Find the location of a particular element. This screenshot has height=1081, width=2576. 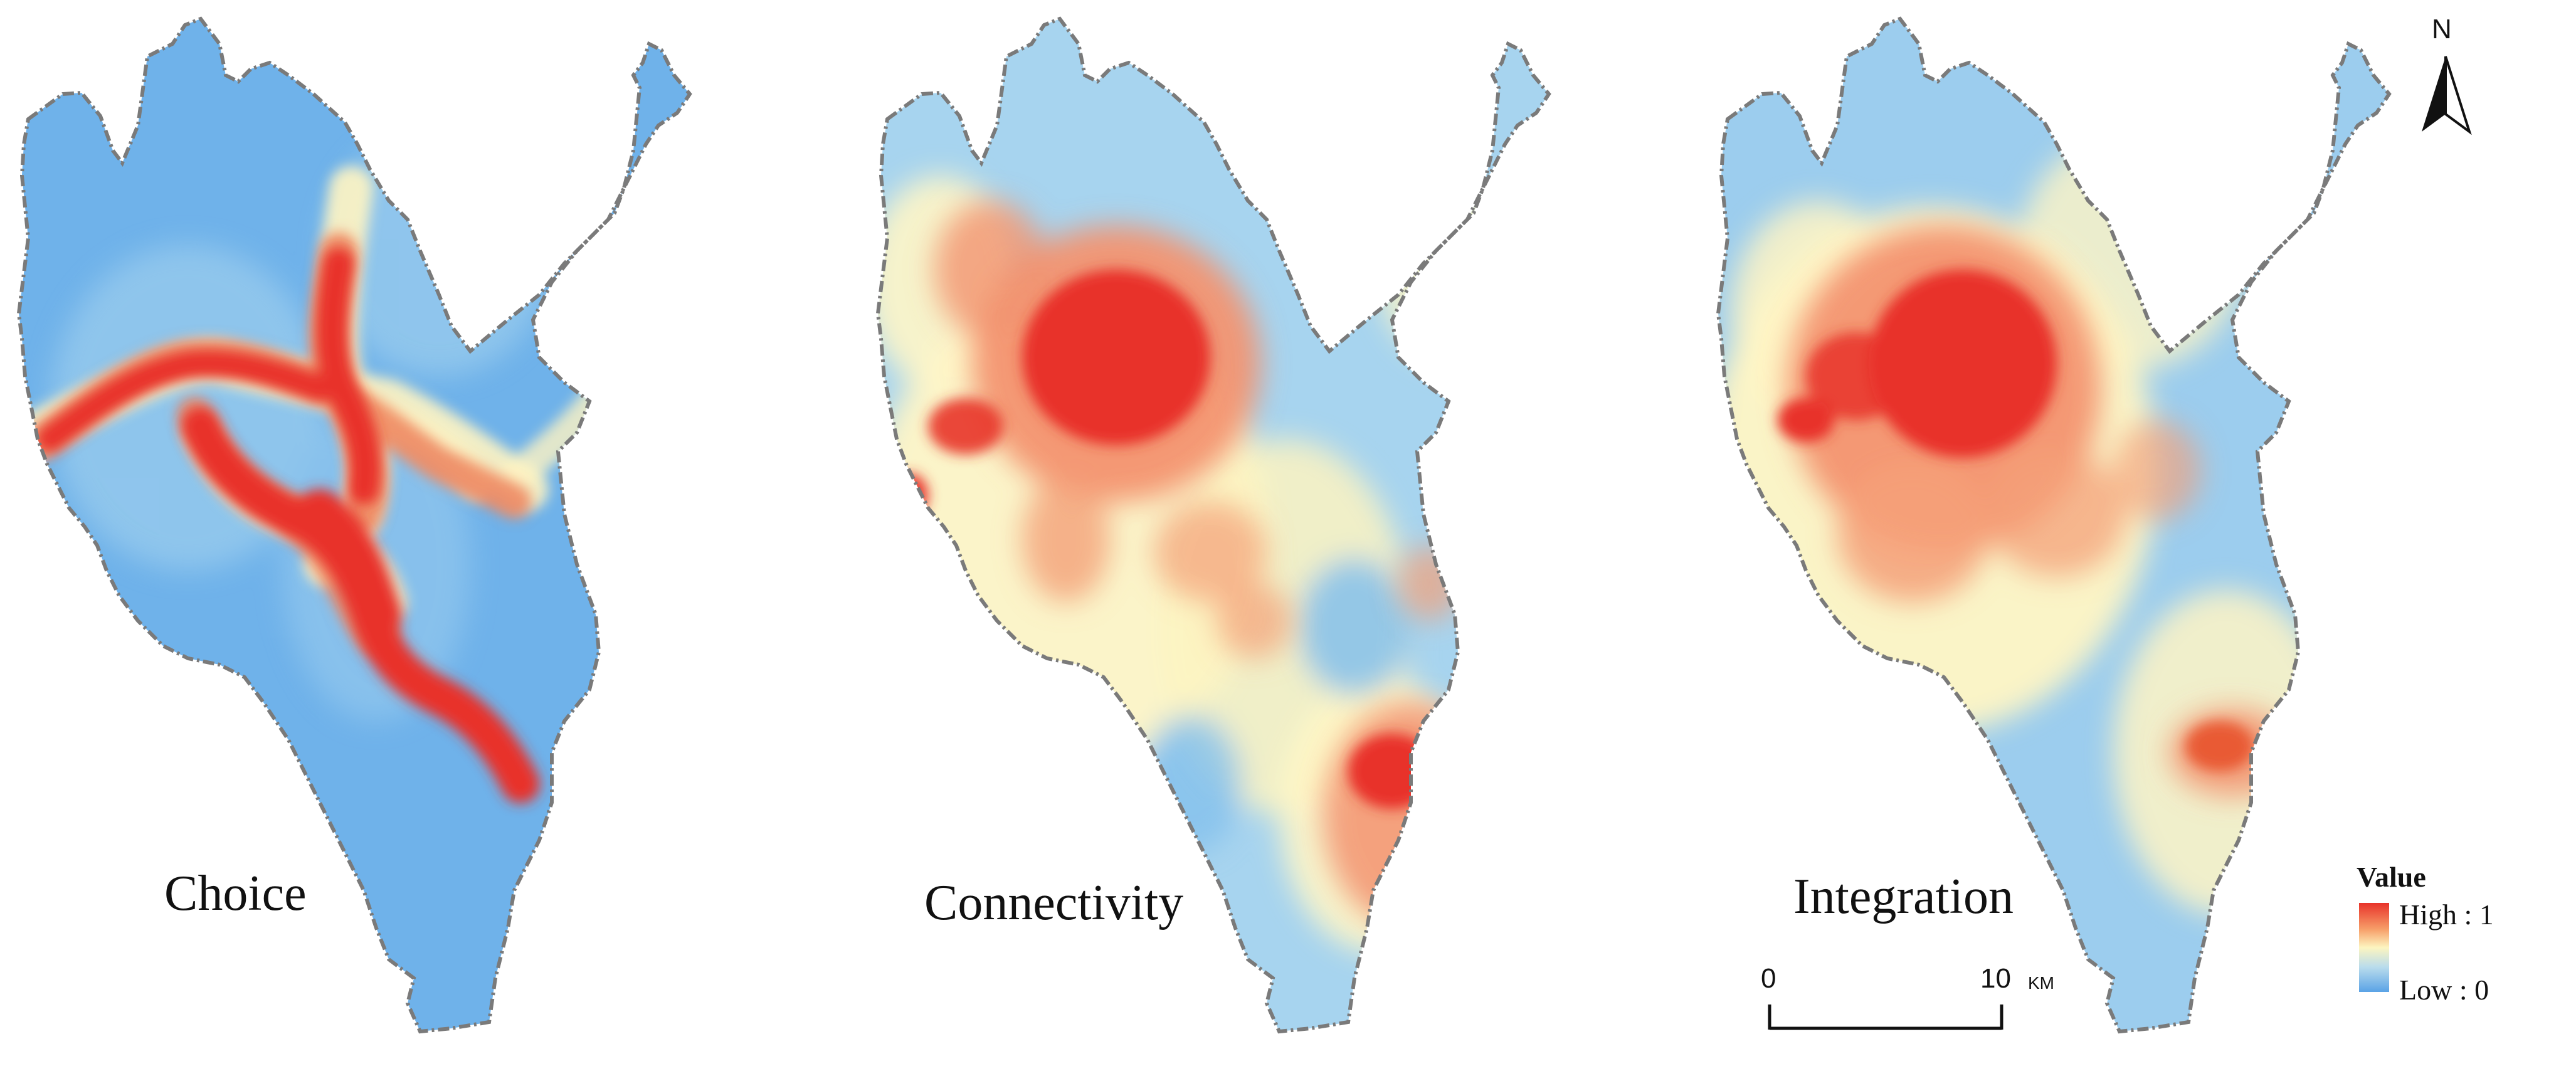

legend-color-ramp is located at coordinates (2374, 947).